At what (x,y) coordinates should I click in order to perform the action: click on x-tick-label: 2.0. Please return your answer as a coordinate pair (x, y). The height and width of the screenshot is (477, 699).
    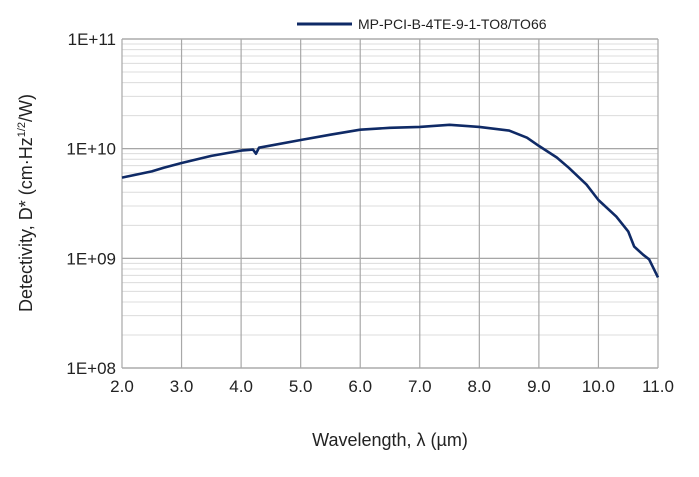
    Looking at the image, I should click on (122, 386).